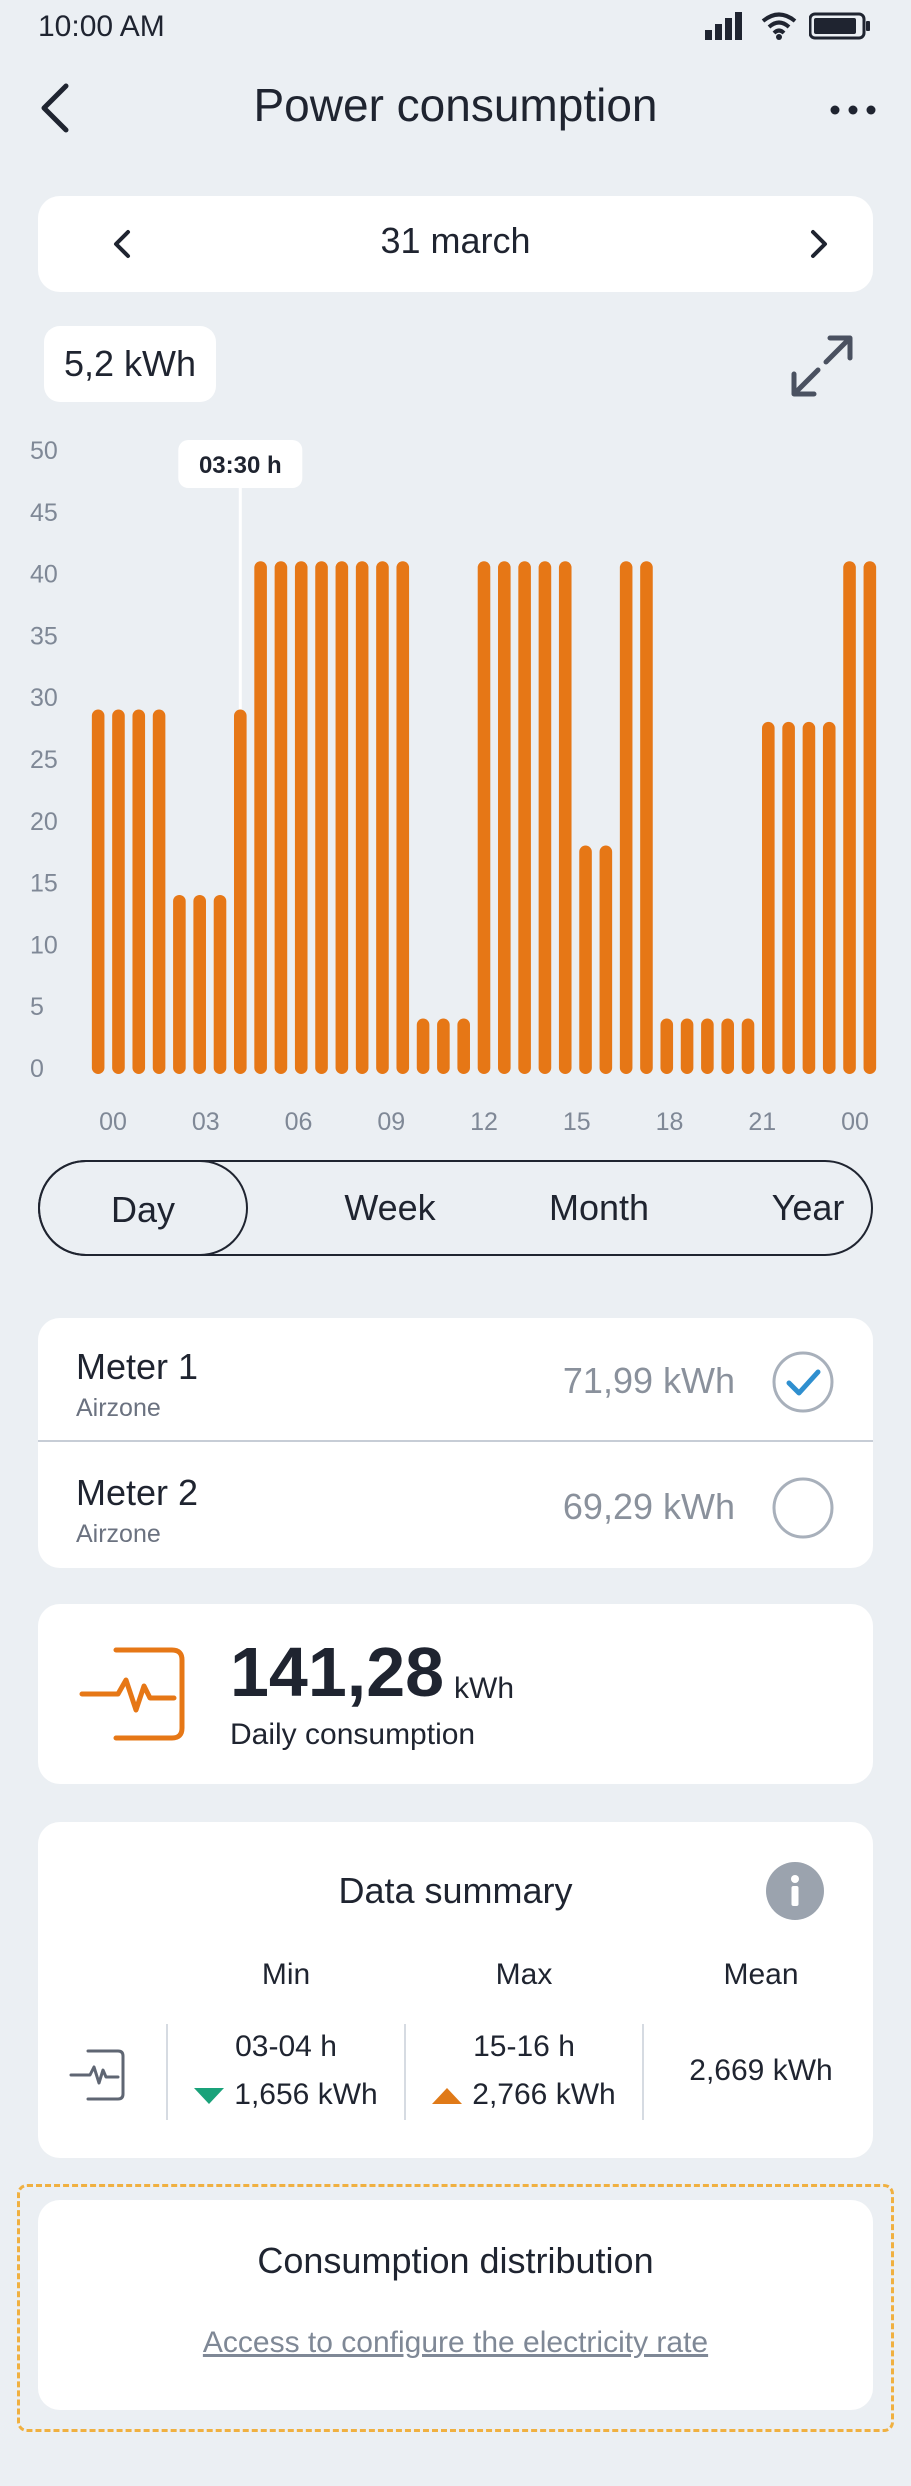  I want to click on date-navigator: 31 march, so click(455, 244).